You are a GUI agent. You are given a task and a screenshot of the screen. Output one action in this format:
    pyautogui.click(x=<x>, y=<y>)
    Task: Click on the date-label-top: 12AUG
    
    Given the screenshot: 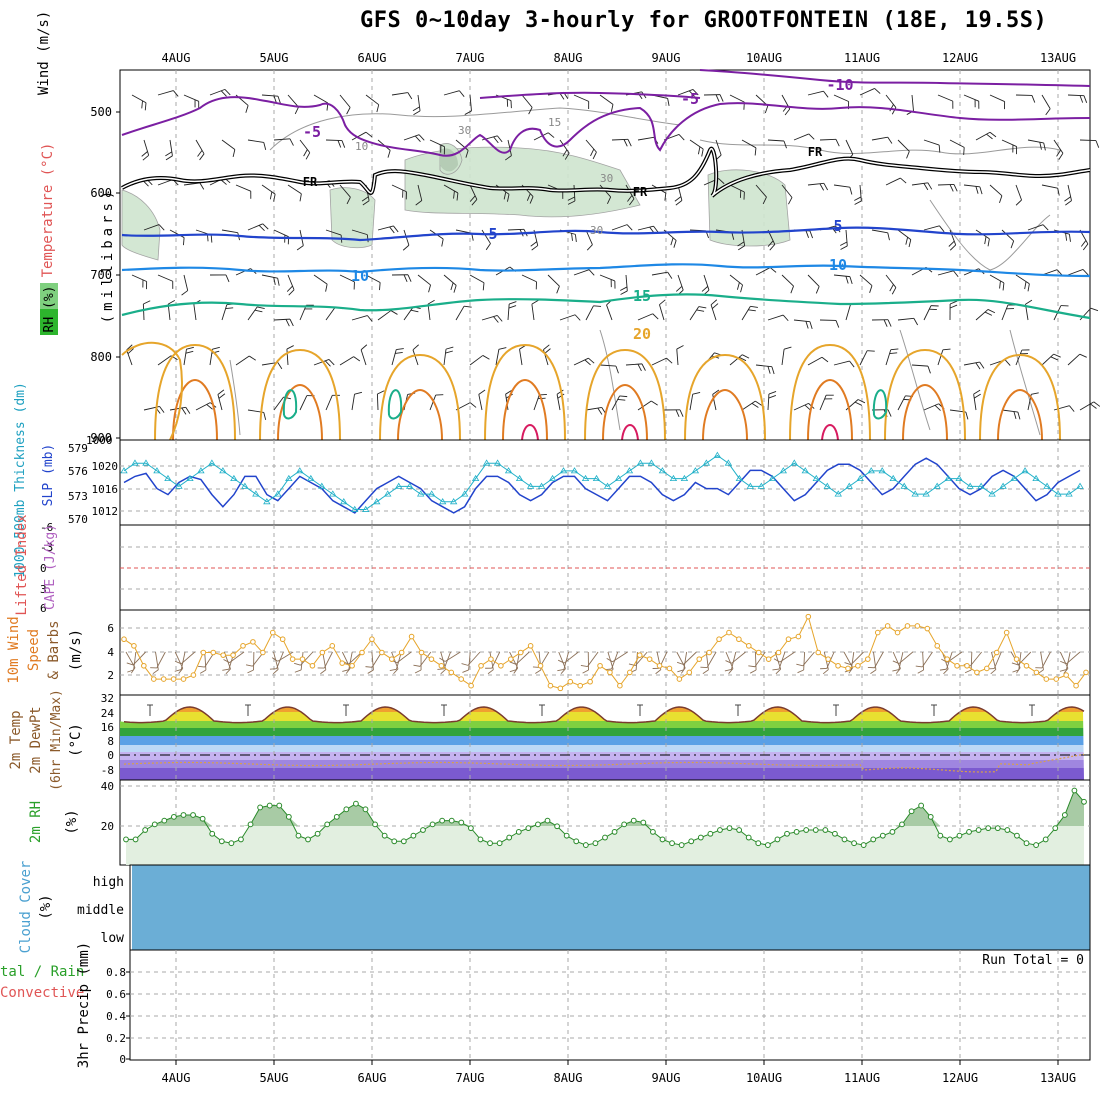 What is the action you would take?
    pyautogui.click(x=960, y=58)
    